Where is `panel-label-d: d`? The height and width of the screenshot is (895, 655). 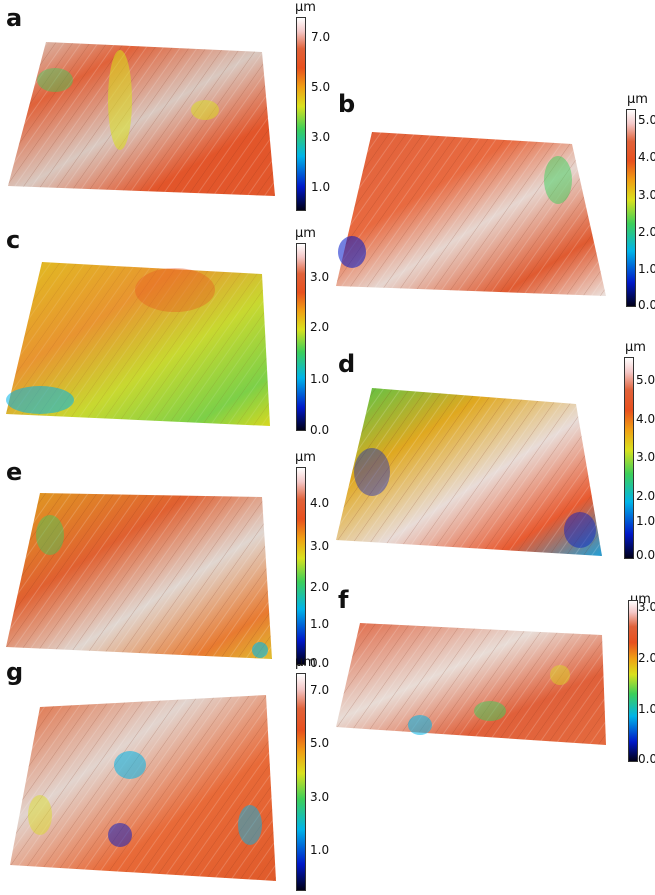
panel-label-d: d is located at coordinates (347, 364).